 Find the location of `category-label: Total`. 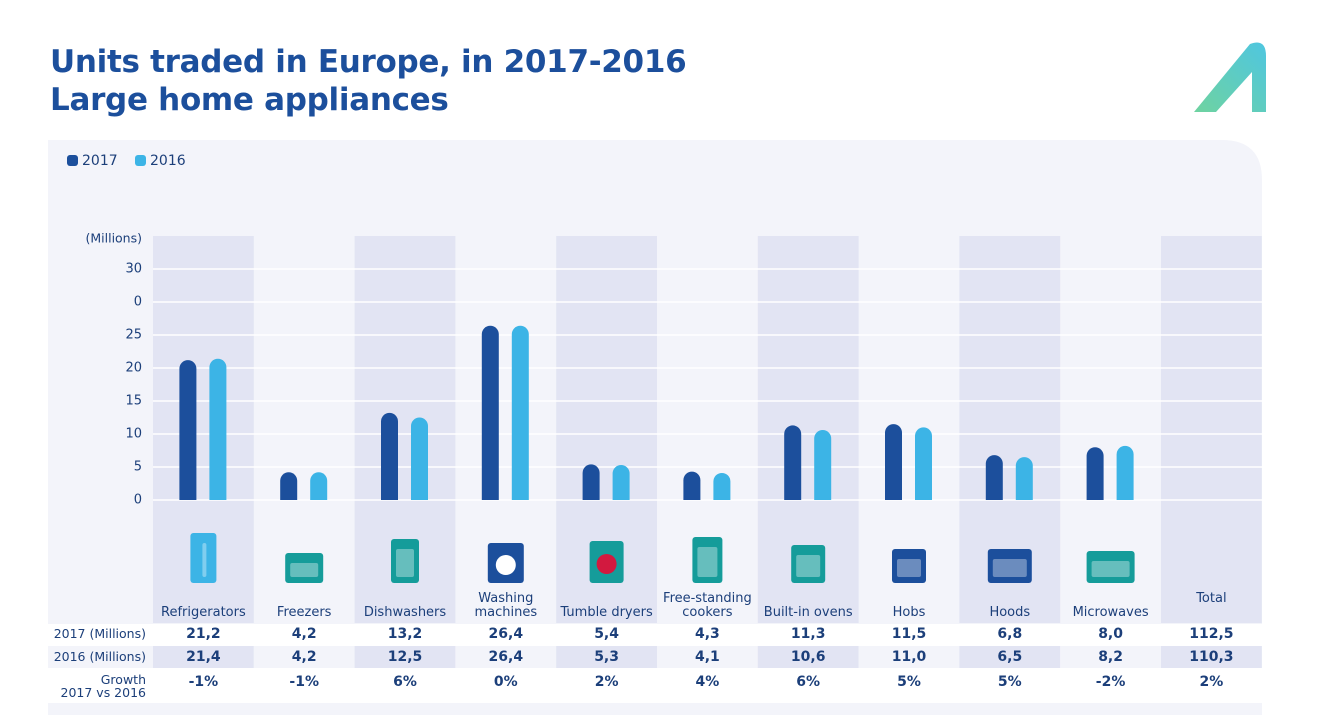

category-label: Total is located at coordinates (1211, 598).